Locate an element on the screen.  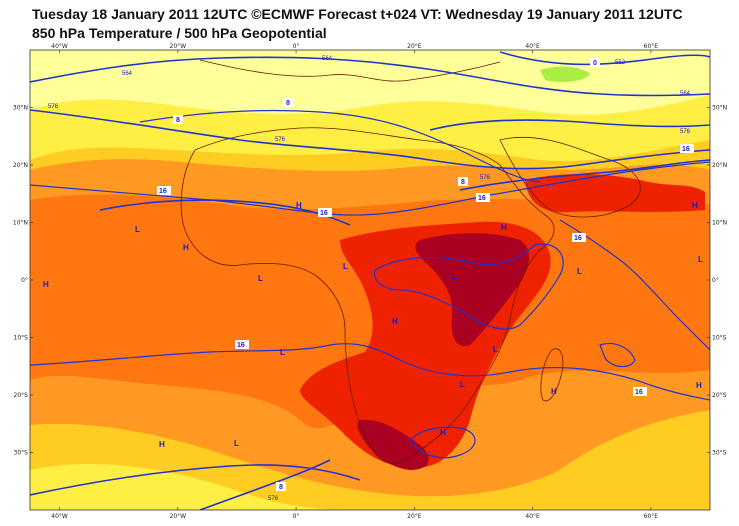
band-yellow-north is located at coordinates (370, 128).